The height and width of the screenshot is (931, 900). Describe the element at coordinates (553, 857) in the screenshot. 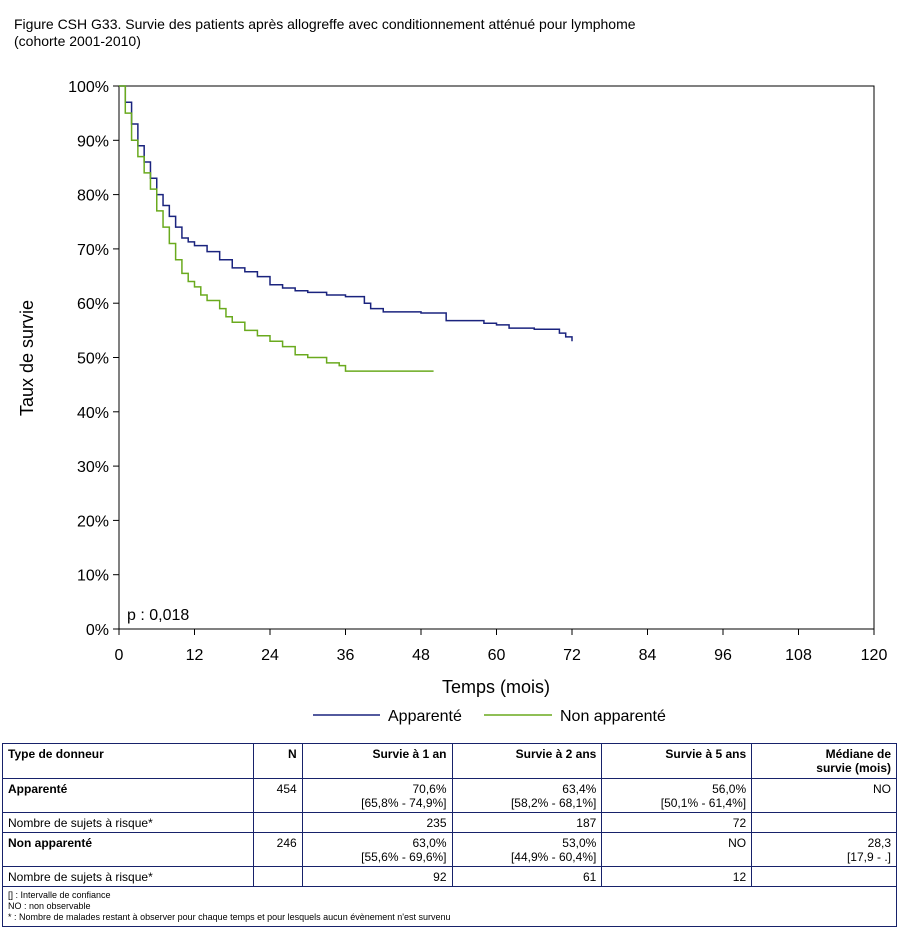

I see `ci: [44,9% - 60,4%]` at that location.